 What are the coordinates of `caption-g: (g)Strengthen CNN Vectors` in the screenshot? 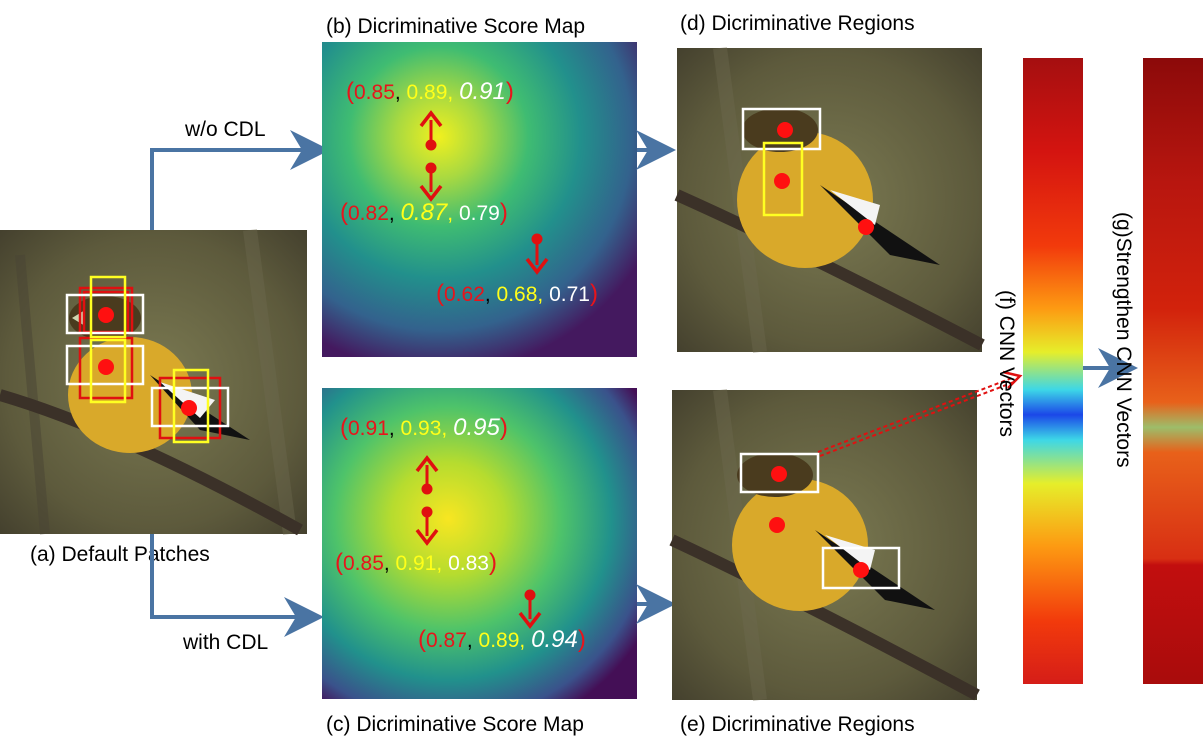 It's located at (1123, 340).